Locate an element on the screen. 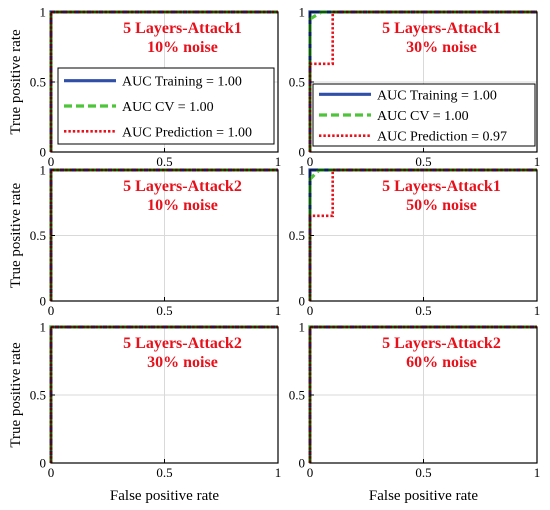 This screenshot has height=510, width=550. panel-subtitle: 60% noise is located at coordinates (441, 362).